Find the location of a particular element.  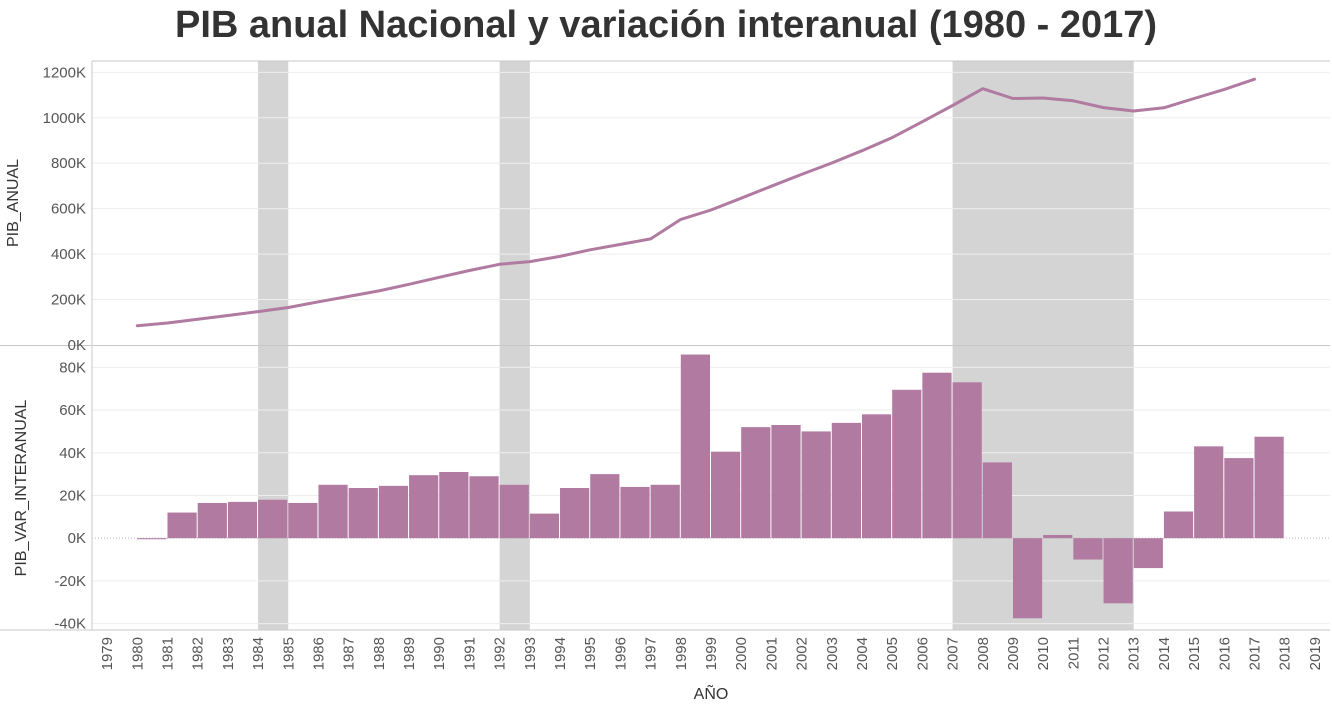

bar-2001 is located at coordinates (786, 482).